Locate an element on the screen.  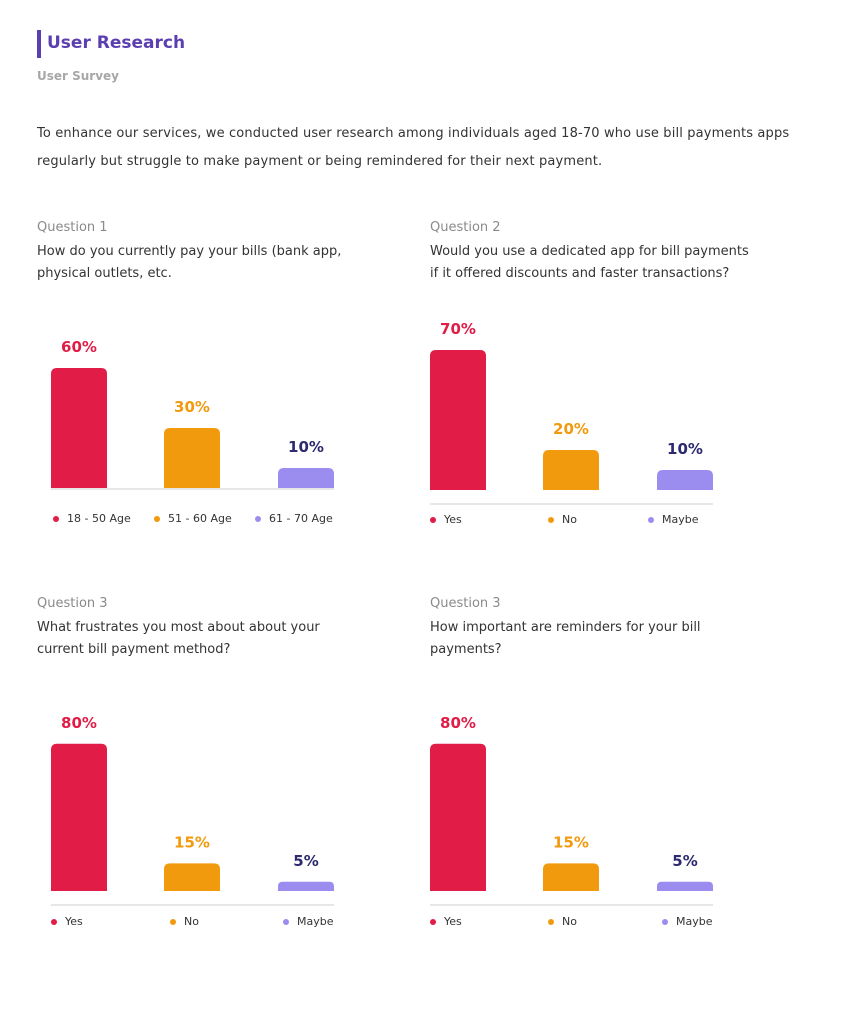
legend-item: 51 - 60 Age is located at coordinates (193, 518).